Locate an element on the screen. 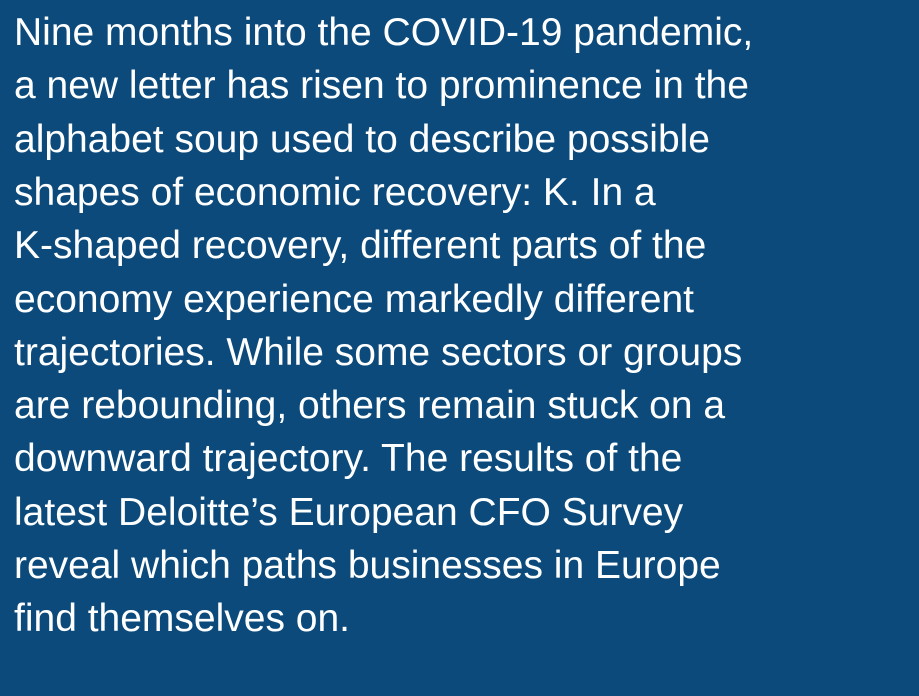 The width and height of the screenshot is (919, 696). text-line: find themselves on. is located at coordinates (182, 619).